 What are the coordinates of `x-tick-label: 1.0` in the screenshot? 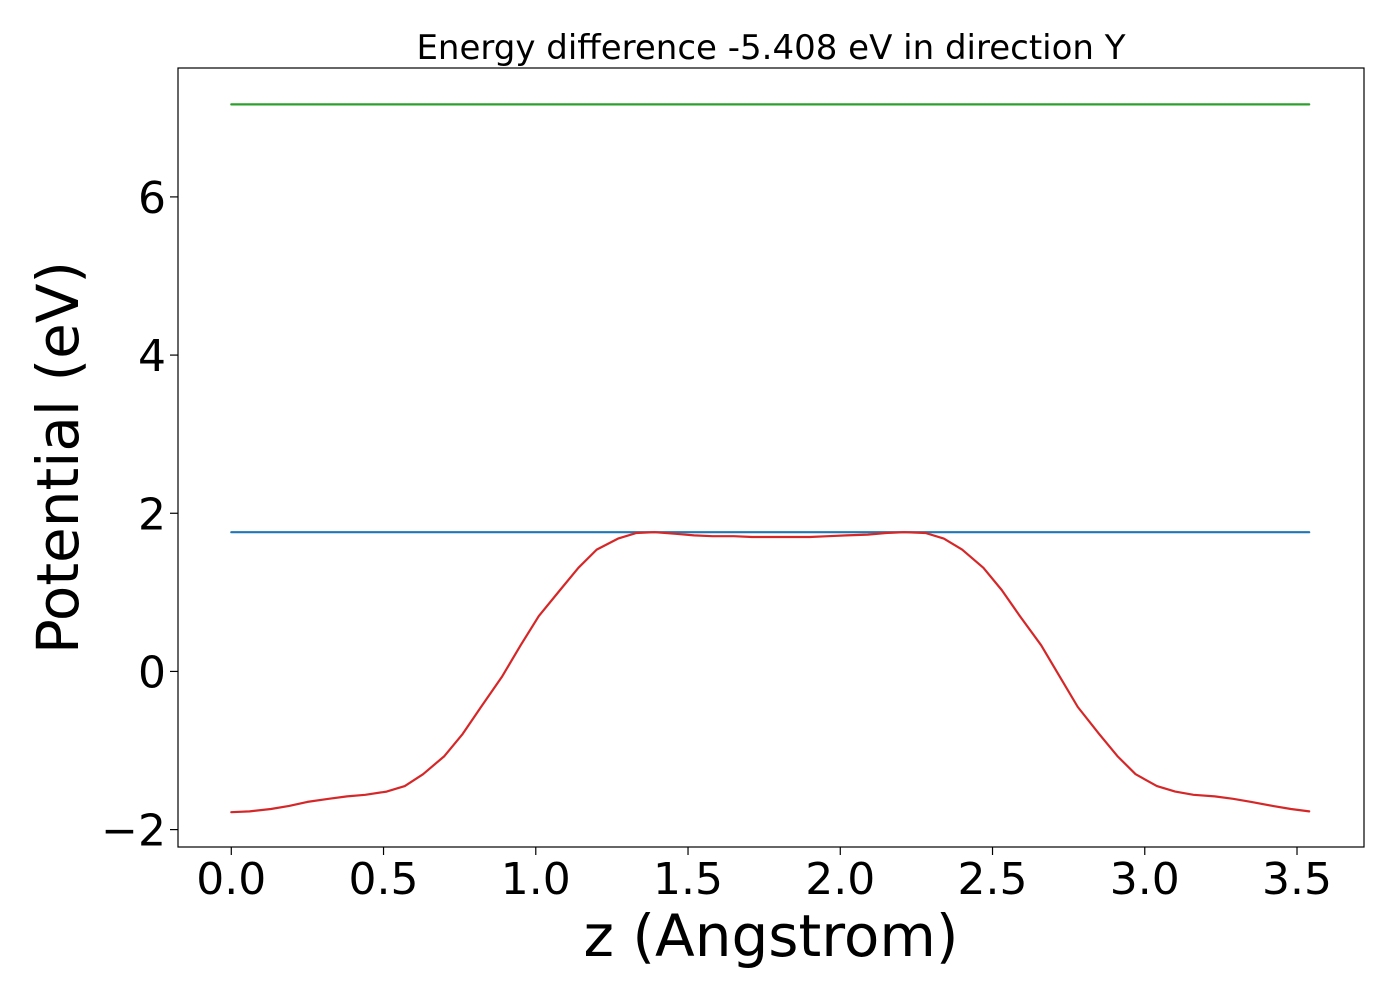 It's located at (536, 879).